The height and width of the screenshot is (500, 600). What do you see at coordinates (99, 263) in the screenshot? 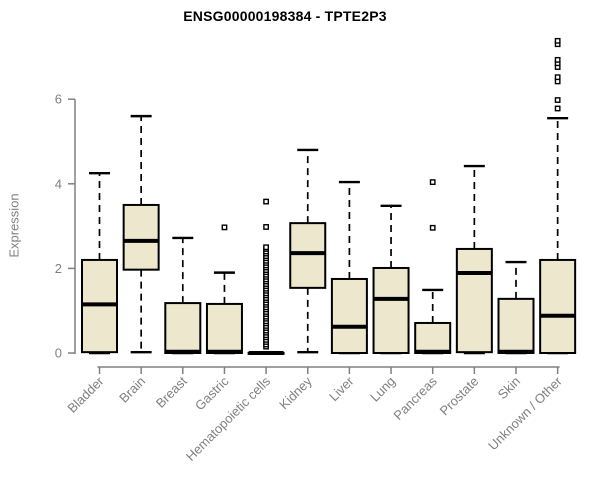
I see `box-bladder` at bounding box center [99, 263].